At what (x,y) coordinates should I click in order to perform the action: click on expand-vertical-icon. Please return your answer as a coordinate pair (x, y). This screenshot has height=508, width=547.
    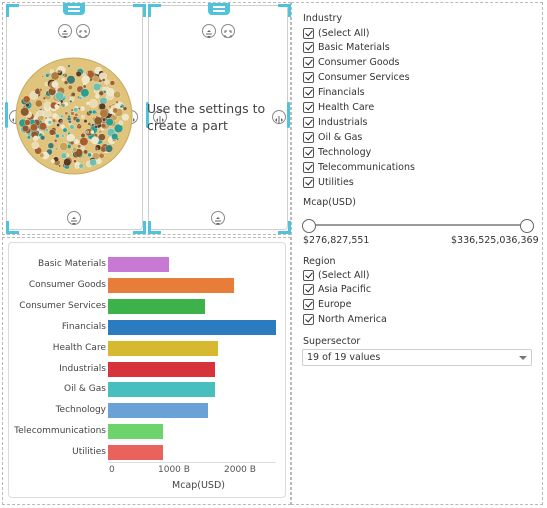
    Looking at the image, I should click on (65, 31).